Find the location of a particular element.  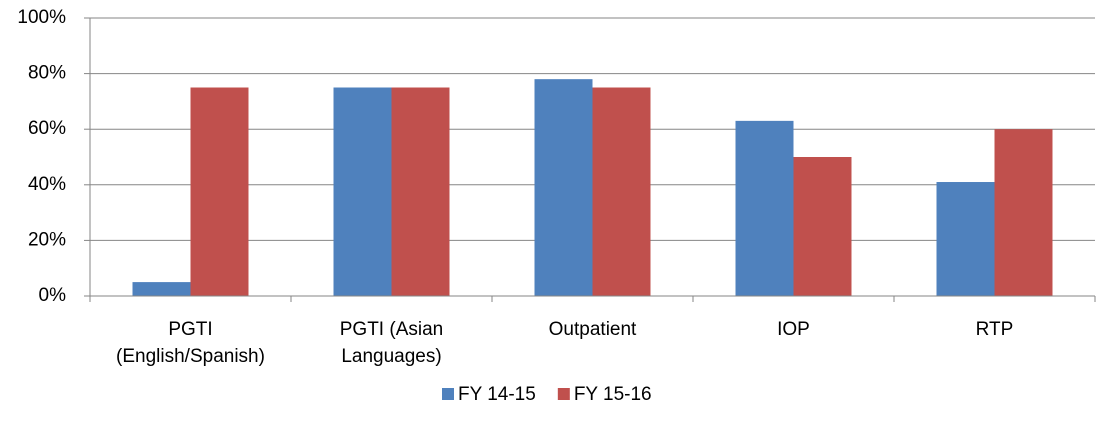

x-tick-label: RTP is located at coordinates (994, 329).